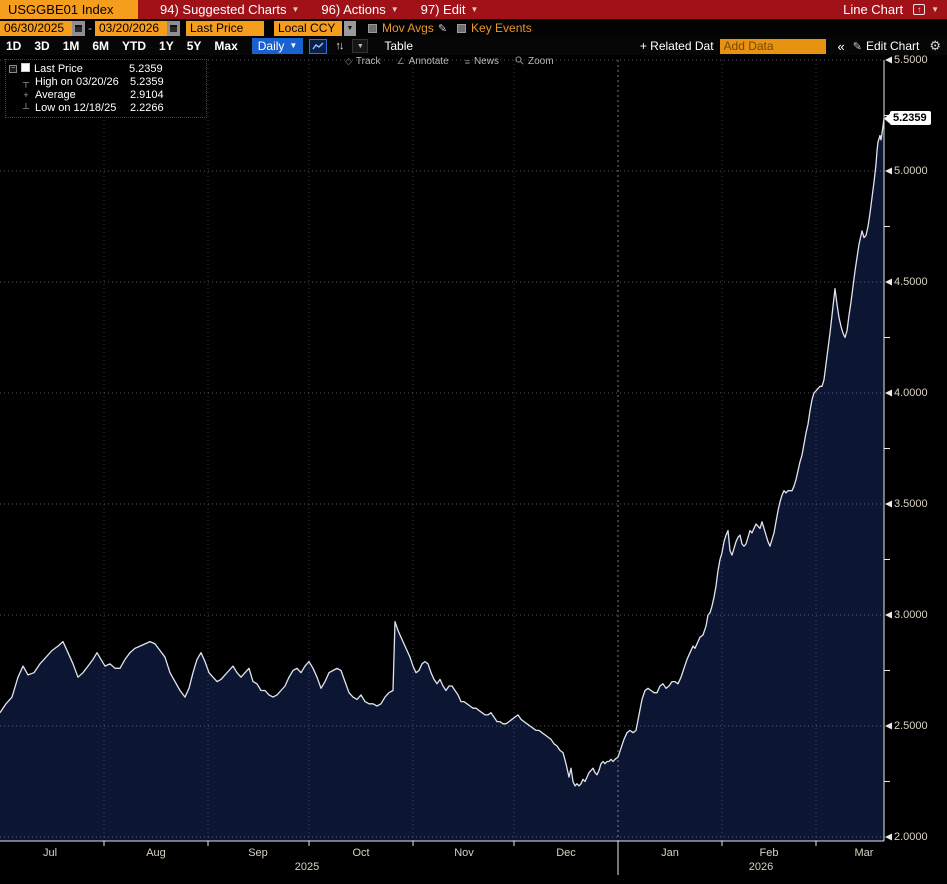  Describe the element at coordinates (106, 68) in the screenshot. I see `legend-row-last-price: − Last Price 5.2359` at that location.